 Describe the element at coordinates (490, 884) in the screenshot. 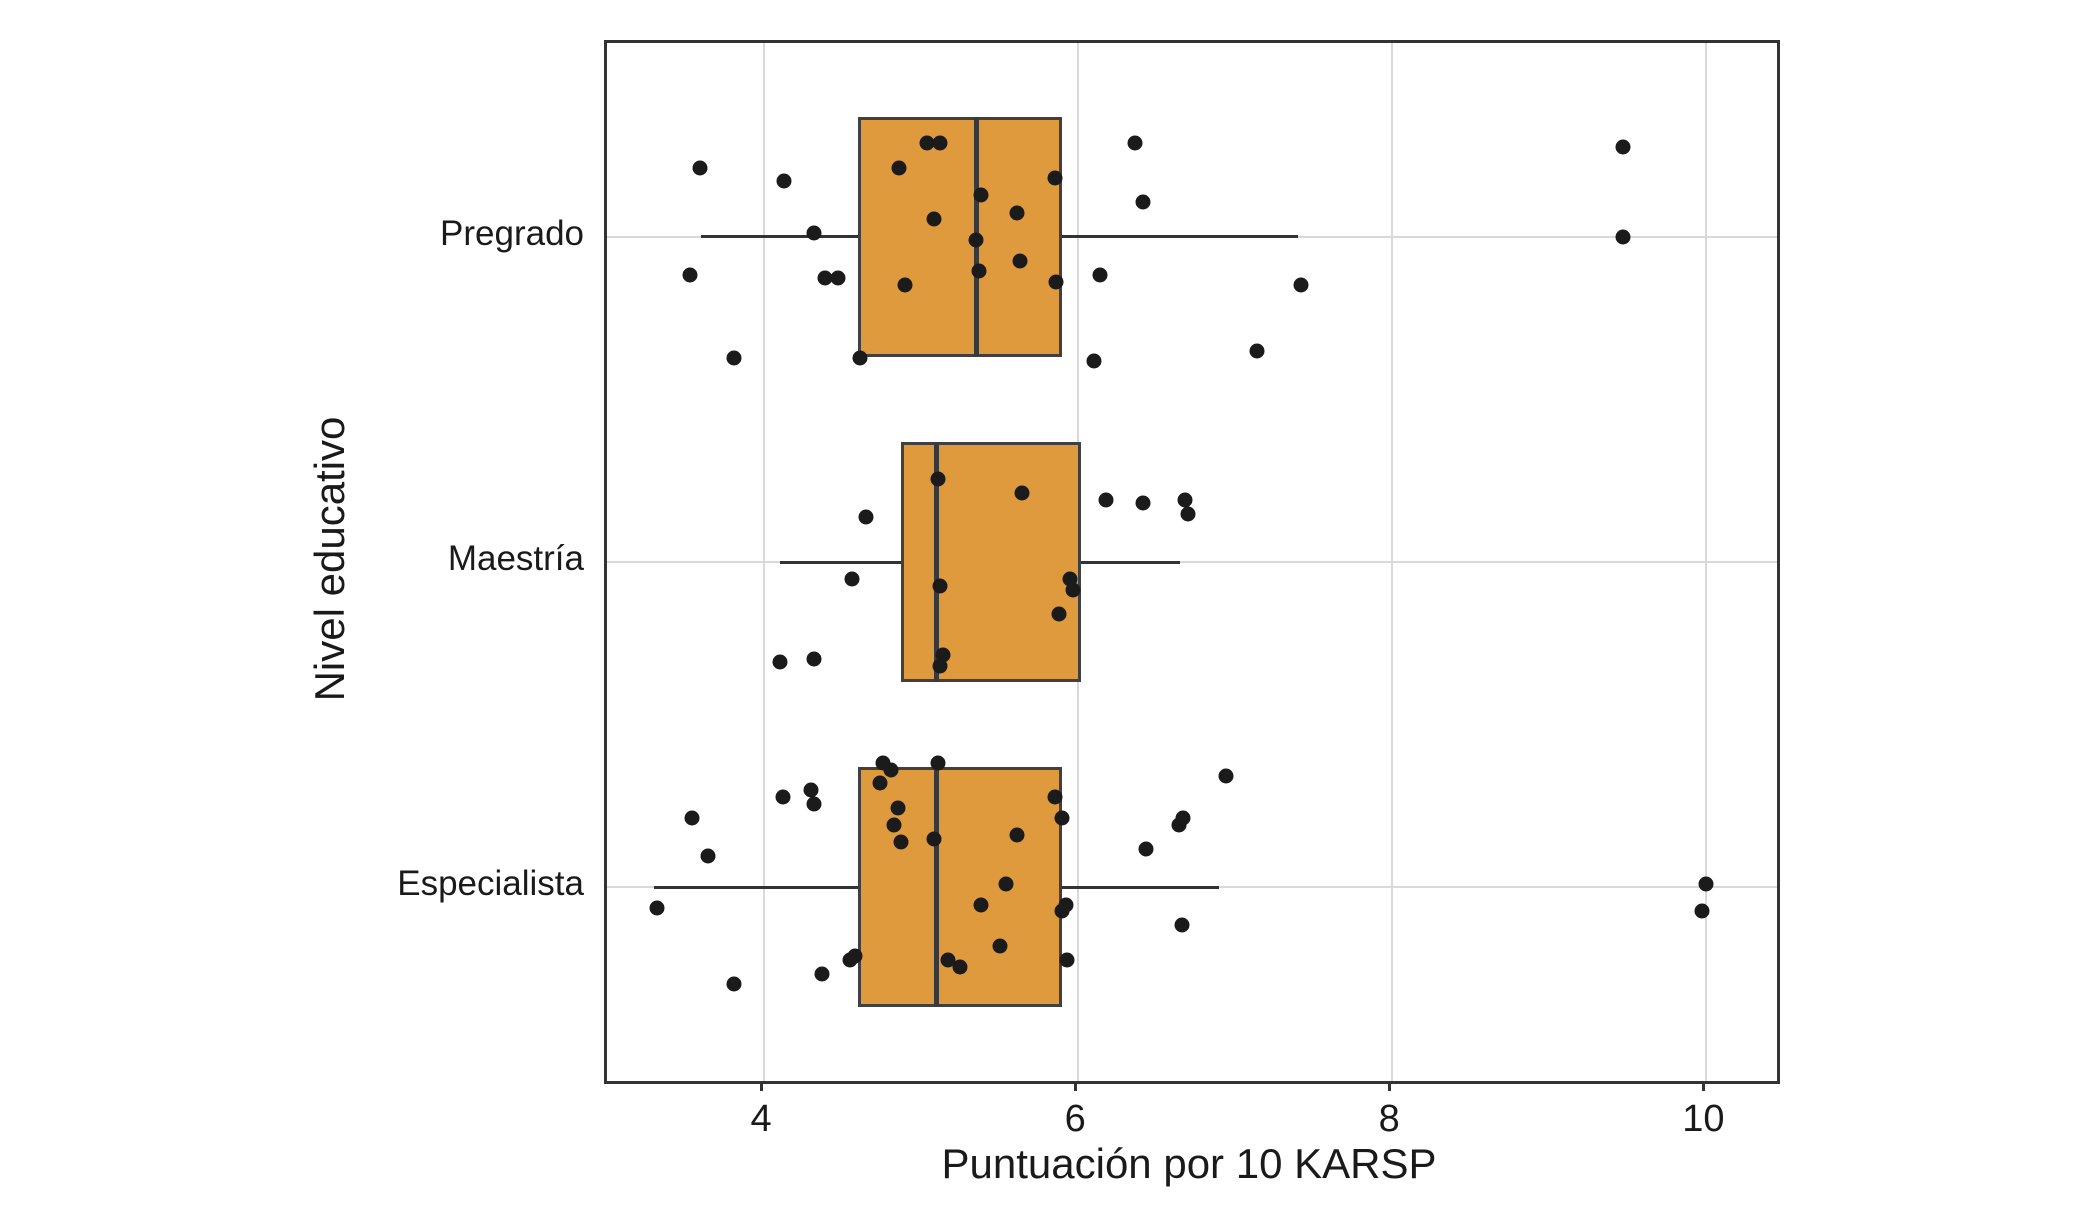

I see `y-tick-label-Especialista: Especialista` at that location.